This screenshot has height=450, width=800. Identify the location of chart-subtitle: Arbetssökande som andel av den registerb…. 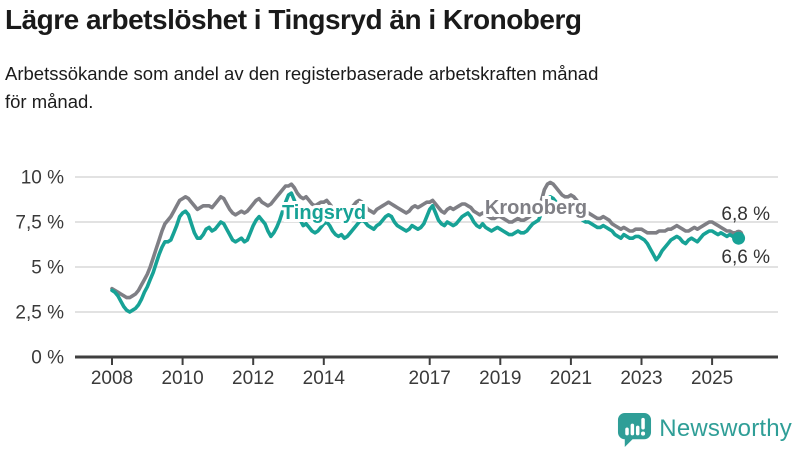
(301, 88).